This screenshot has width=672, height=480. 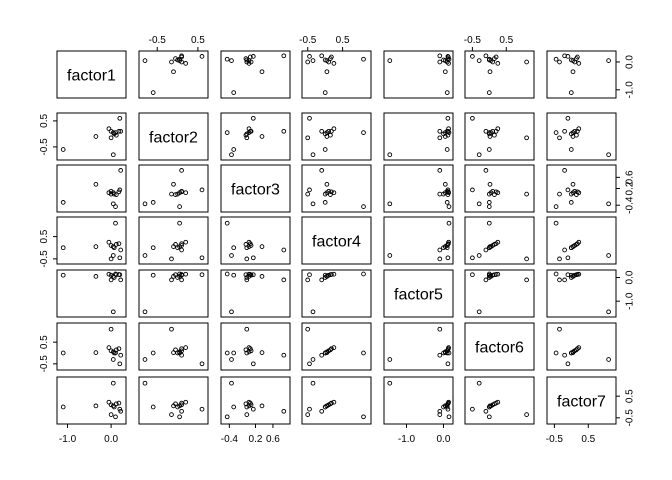 What do you see at coordinates (629, 62) in the screenshot?
I see `tick-label: 0.0` at bounding box center [629, 62].